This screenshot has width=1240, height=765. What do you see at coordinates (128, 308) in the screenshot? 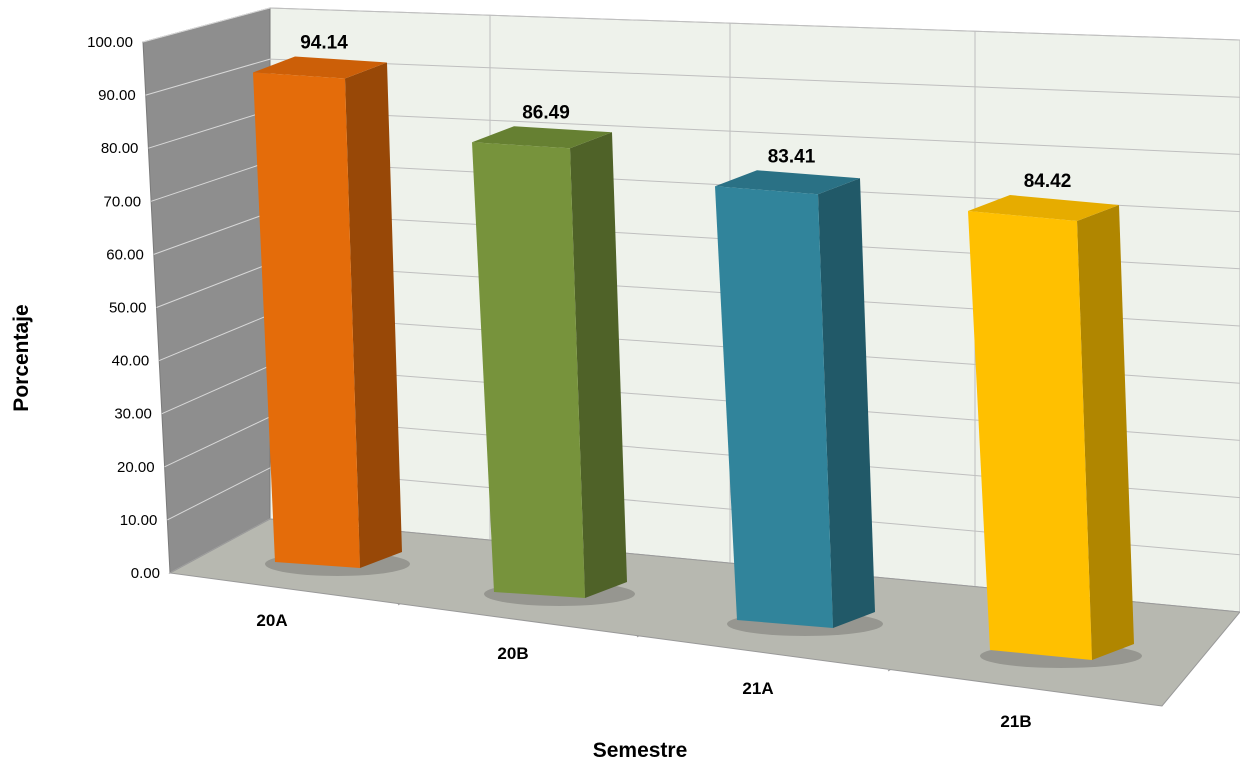
I see `y-tick-label: 50.00` at bounding box center [128, 308].